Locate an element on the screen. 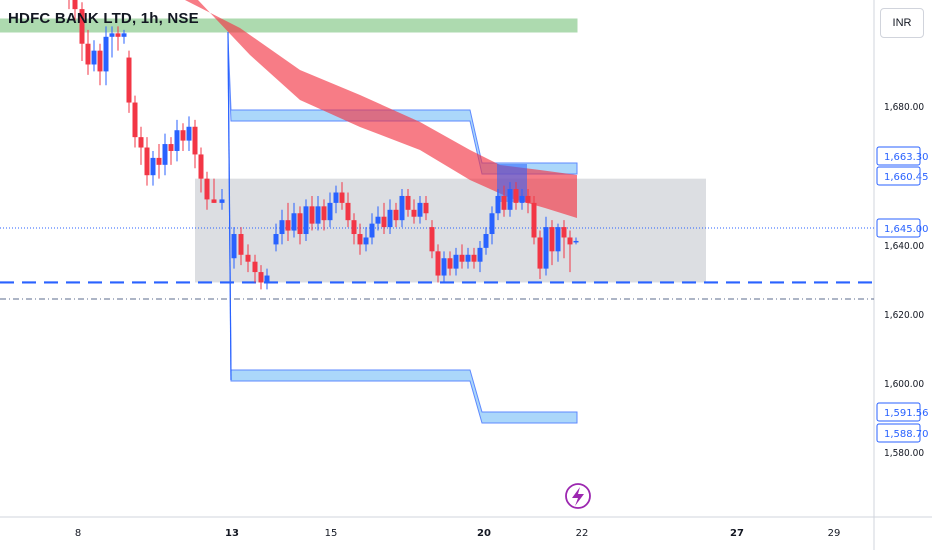 The width and height of the screenshot is (932, 550). x-tick-label: 13 is located at coordinates (232, 533).